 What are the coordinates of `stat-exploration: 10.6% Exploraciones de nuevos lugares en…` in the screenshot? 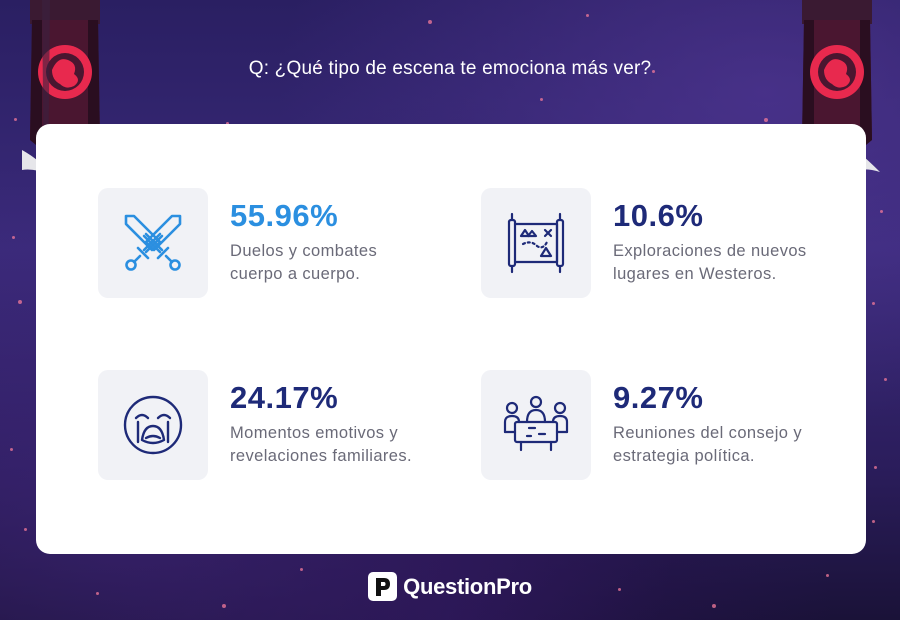 It's located at (661, 244).